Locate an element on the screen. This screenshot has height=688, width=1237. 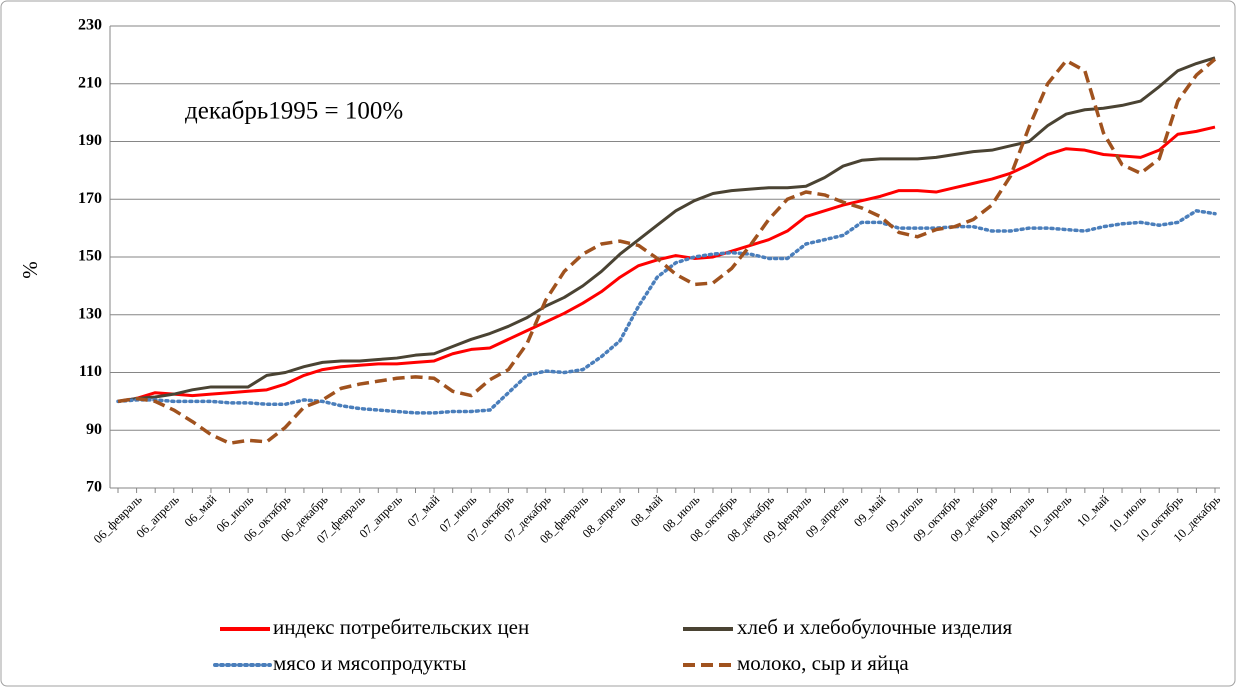
y-tick-label: 190 is located at coordinates (90, 140).